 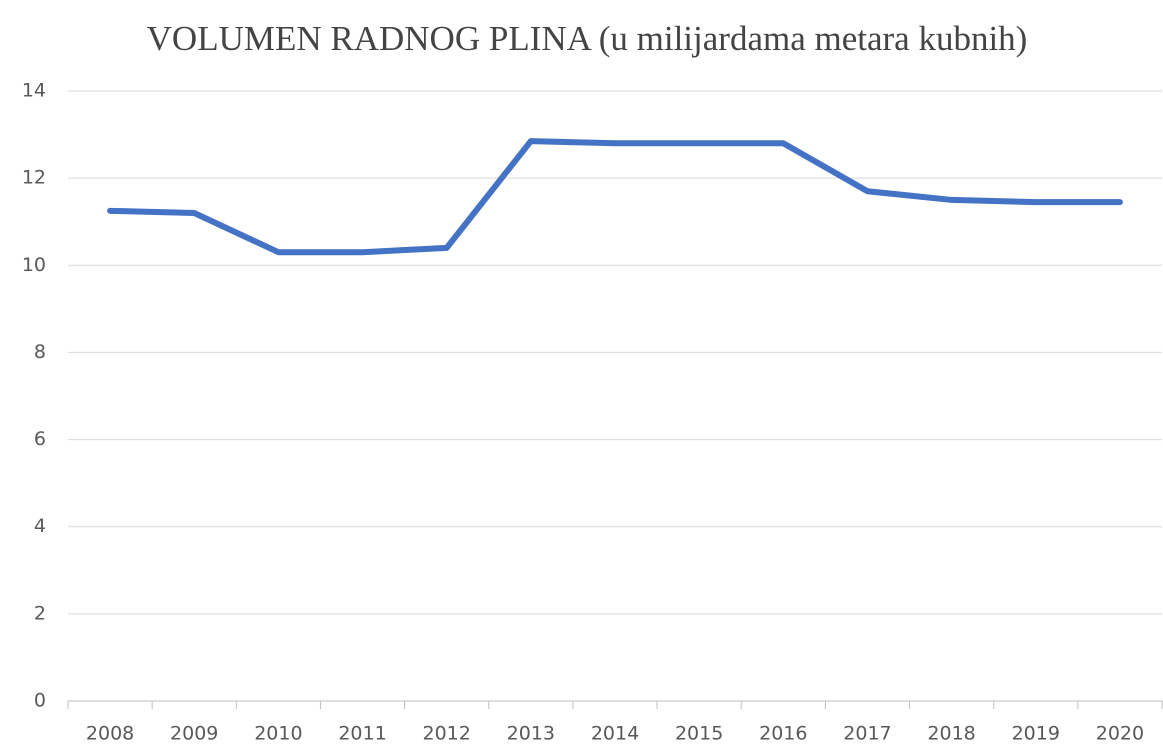 I want to click on y-tick-label: 0, so click(x=40, y=701).